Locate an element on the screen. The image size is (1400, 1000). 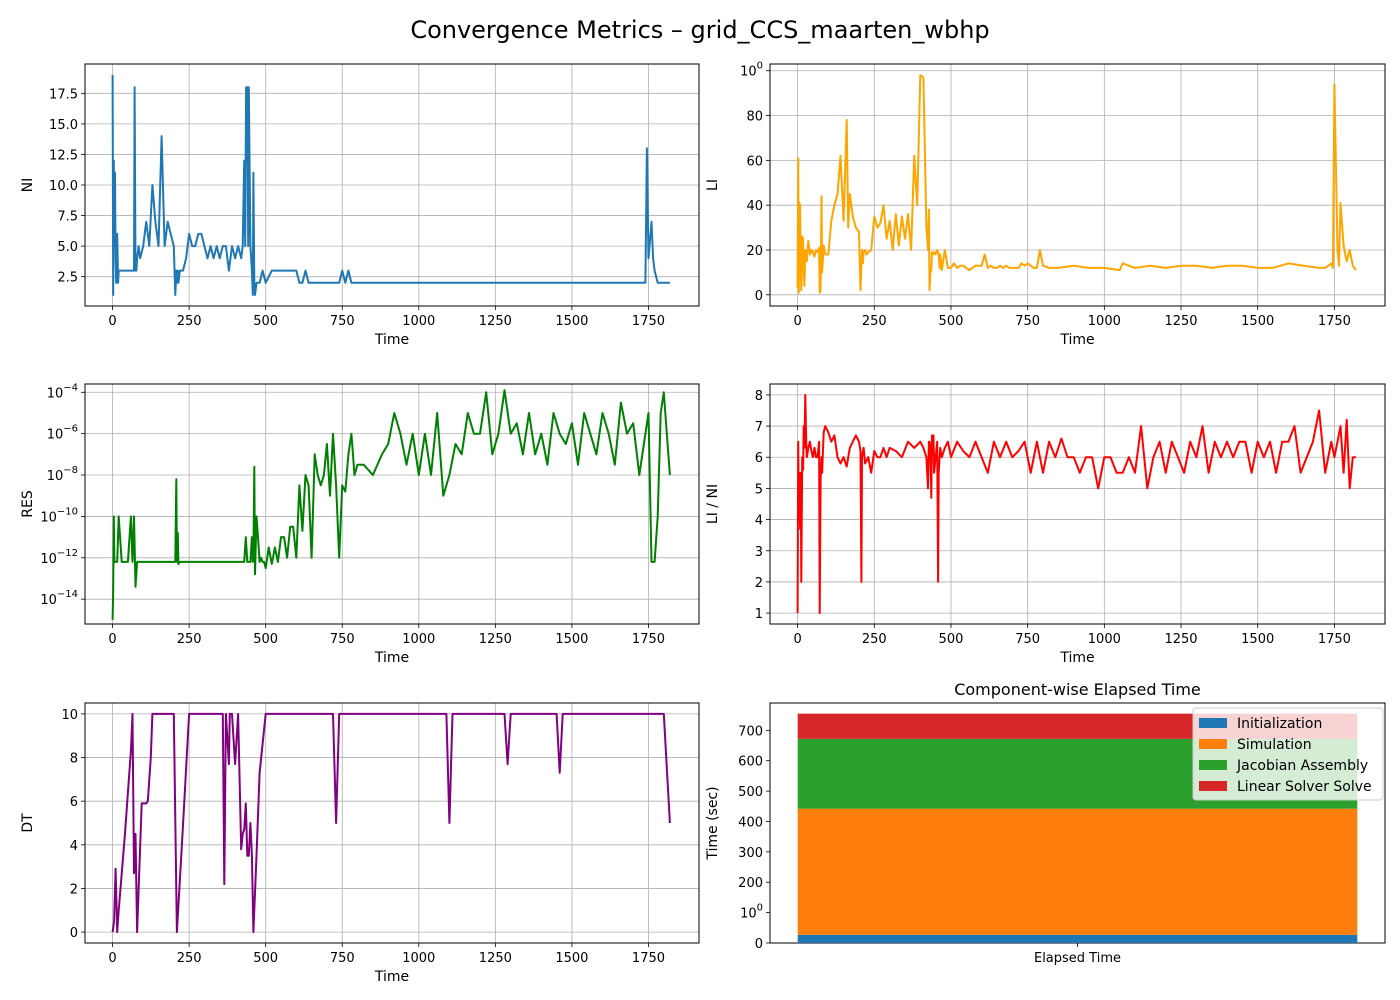
legend-box is located at coordinates (1288, 754).